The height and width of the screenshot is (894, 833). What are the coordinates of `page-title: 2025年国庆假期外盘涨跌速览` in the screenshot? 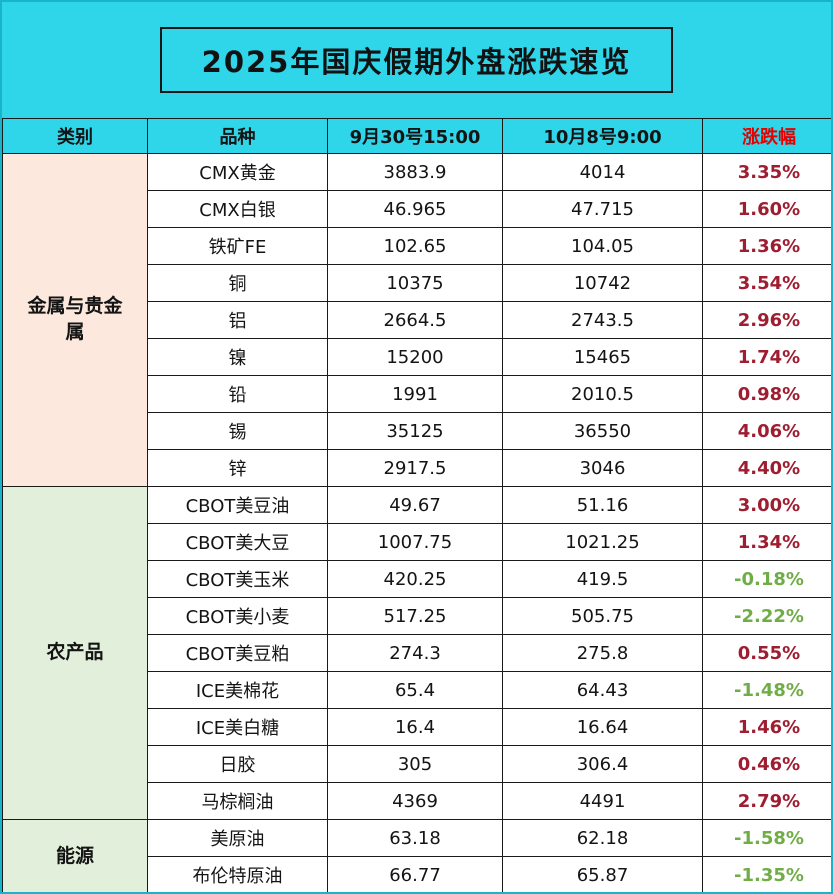 It's located at (416, 60).